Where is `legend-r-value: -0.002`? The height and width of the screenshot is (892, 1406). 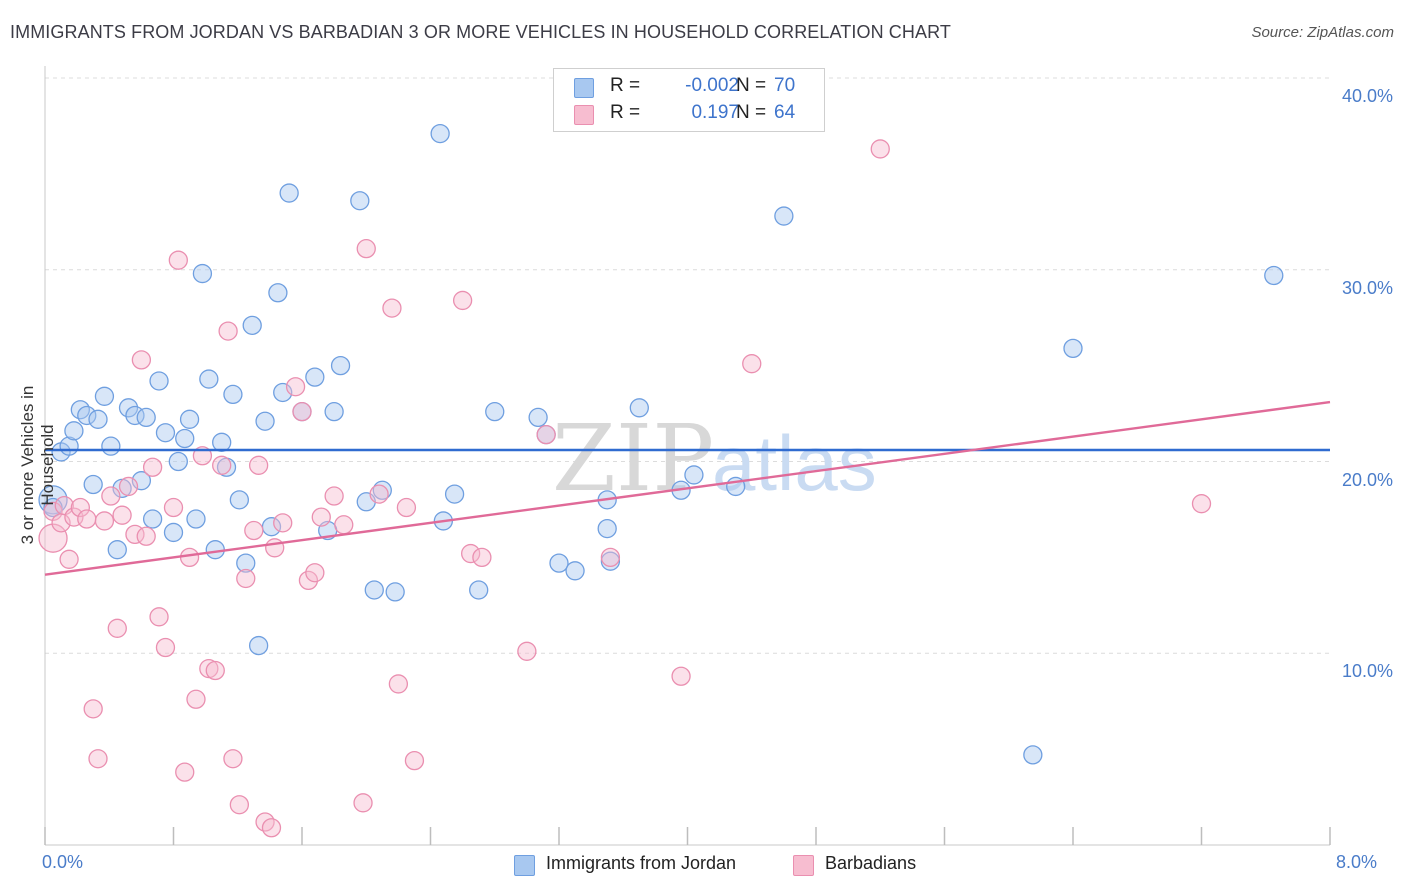 legend-r-value: -0.002 is located at coordinates (712, 85).